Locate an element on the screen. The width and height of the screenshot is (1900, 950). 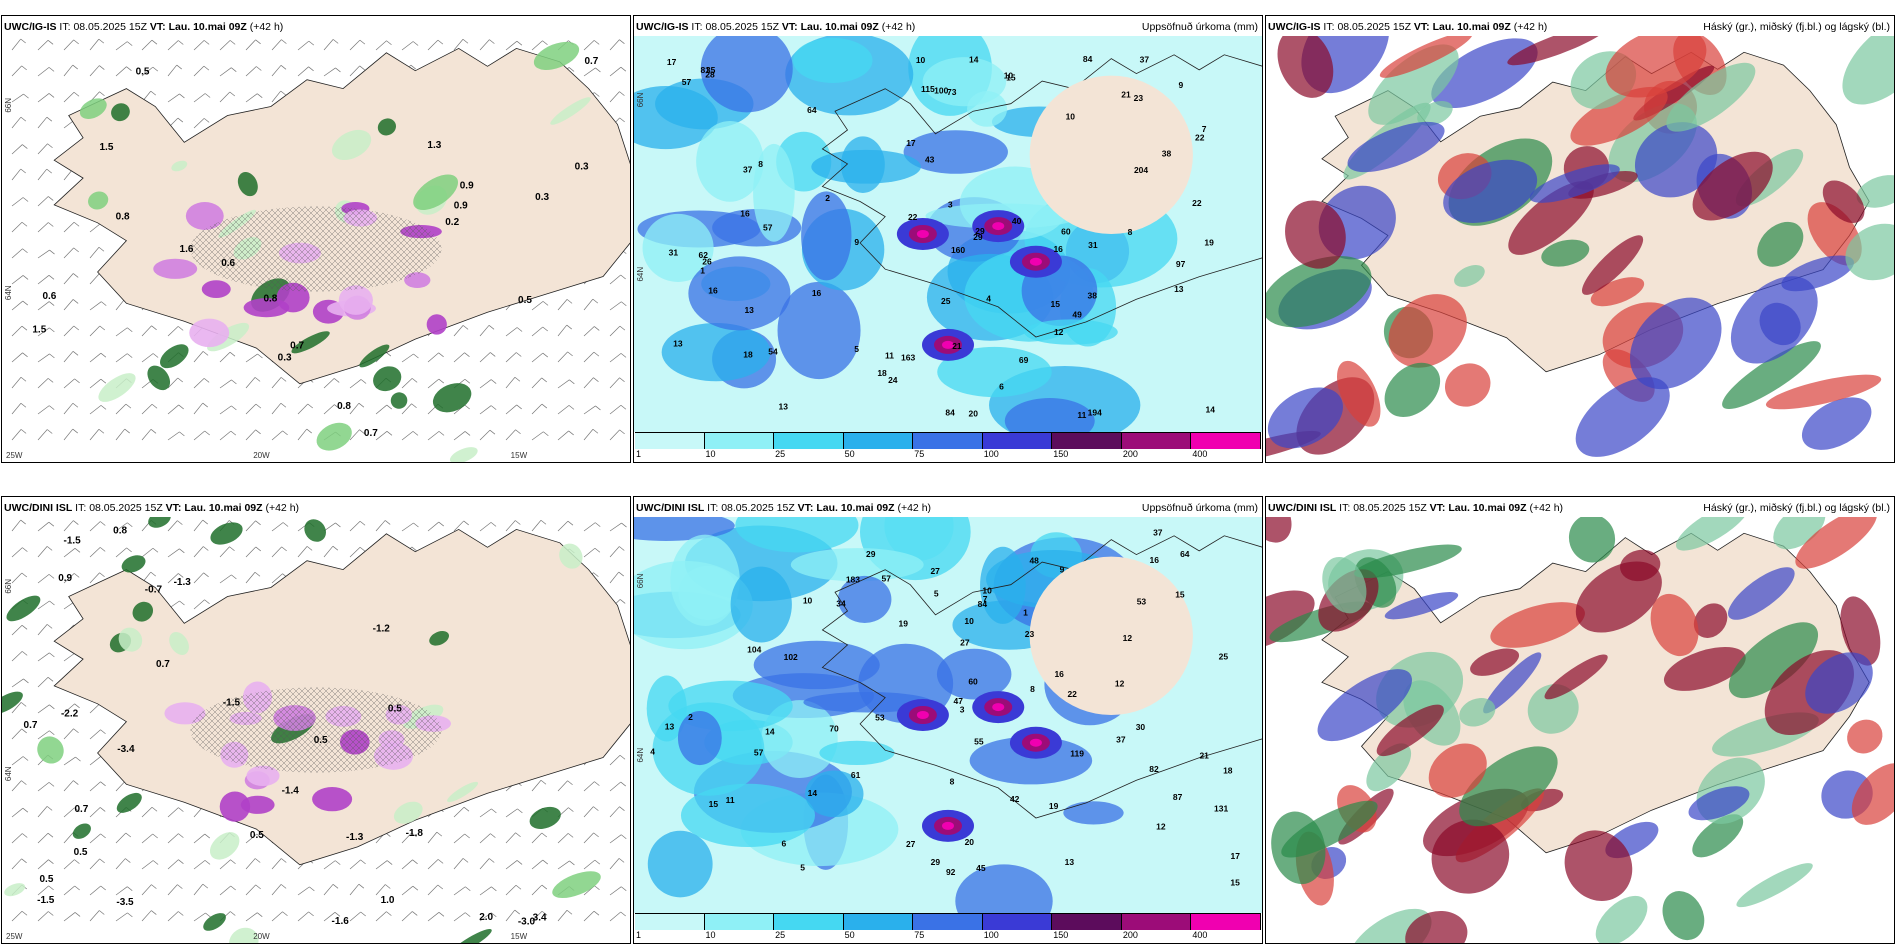
value-label: 25 is located at coordinates (1224, 656).